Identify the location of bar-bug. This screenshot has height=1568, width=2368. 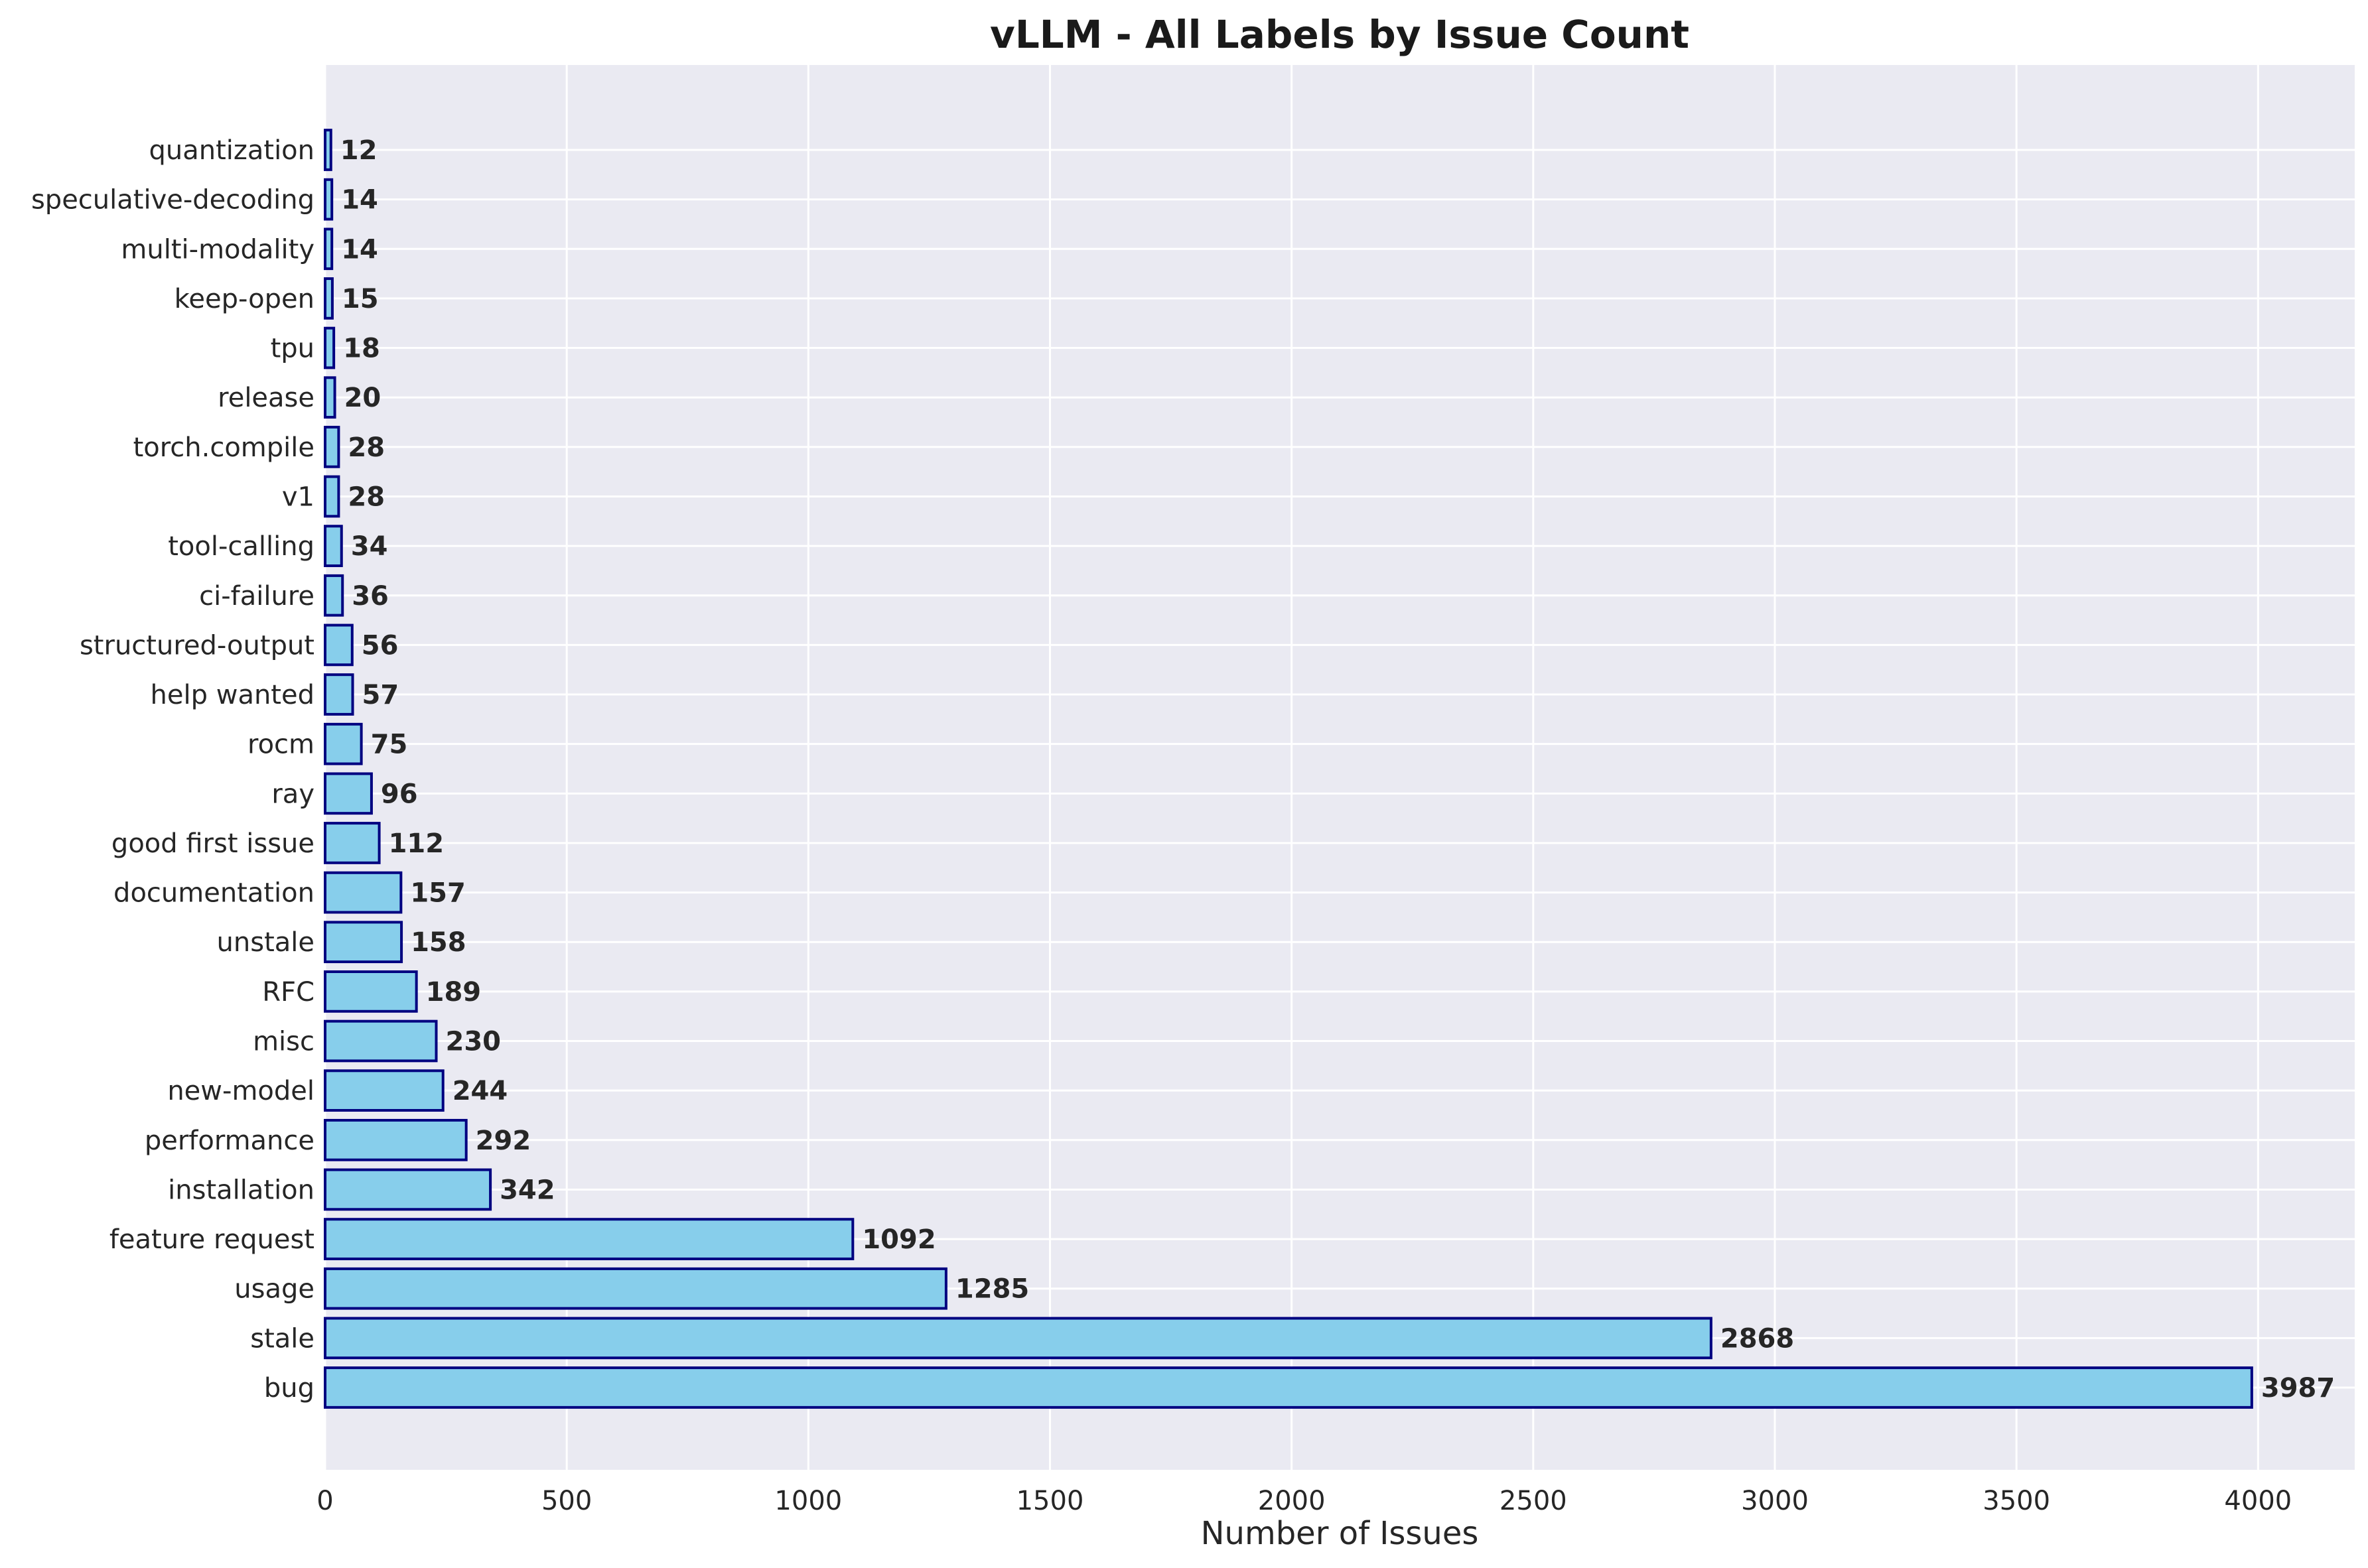
(1288, 1388).